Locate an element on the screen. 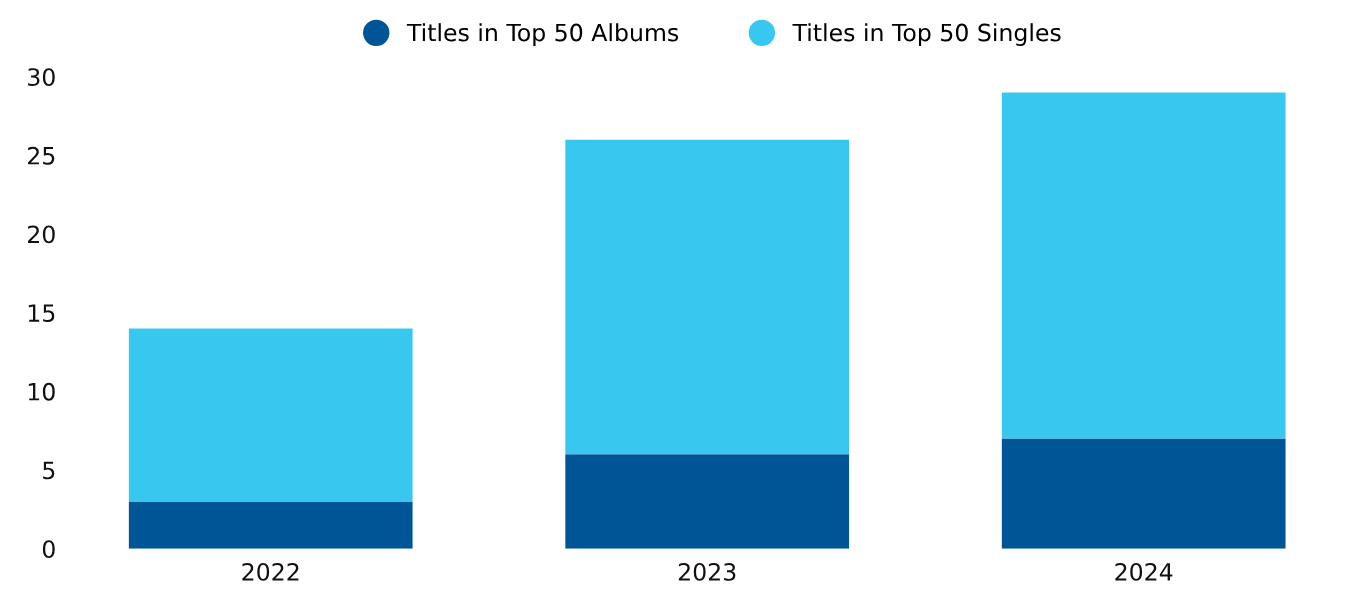 This screenshot has width=1360, height=590. legend-label: Titles in Top 50 Albums is located at coordinates (542, 35).